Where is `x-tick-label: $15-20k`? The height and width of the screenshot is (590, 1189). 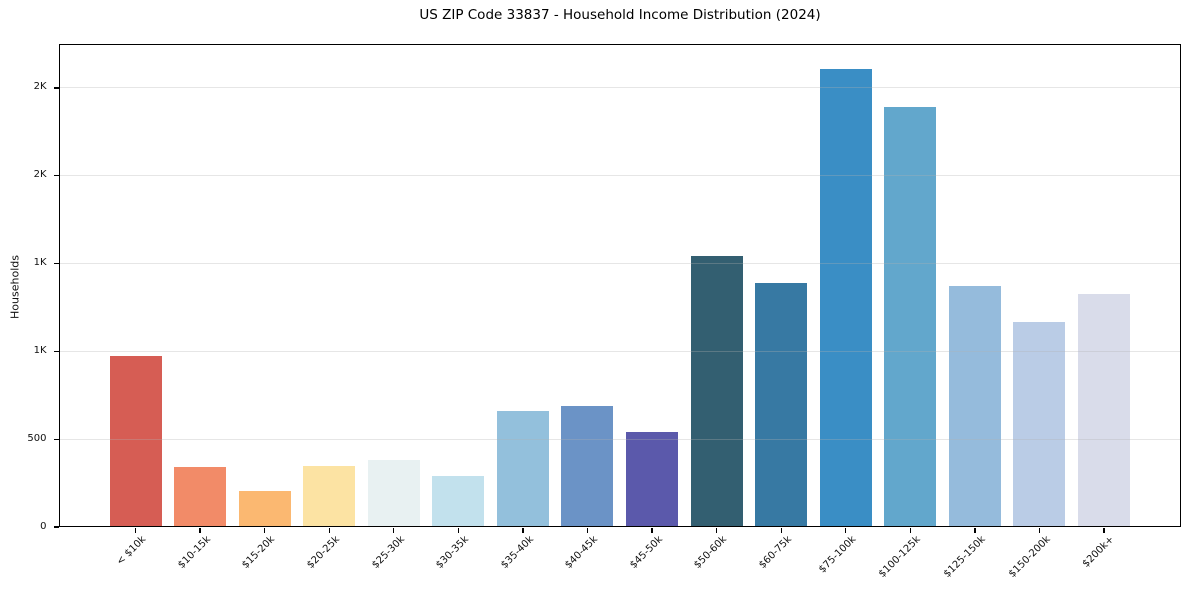 x-tick-label: $15-20k is located at coordinates (259, 552).